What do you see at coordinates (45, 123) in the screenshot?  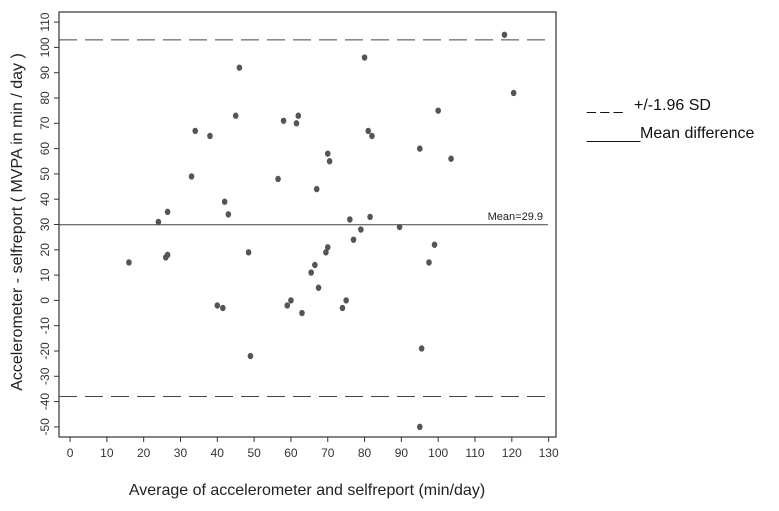 I see `y-tick-label: 70` at bounding box center [45, 123].